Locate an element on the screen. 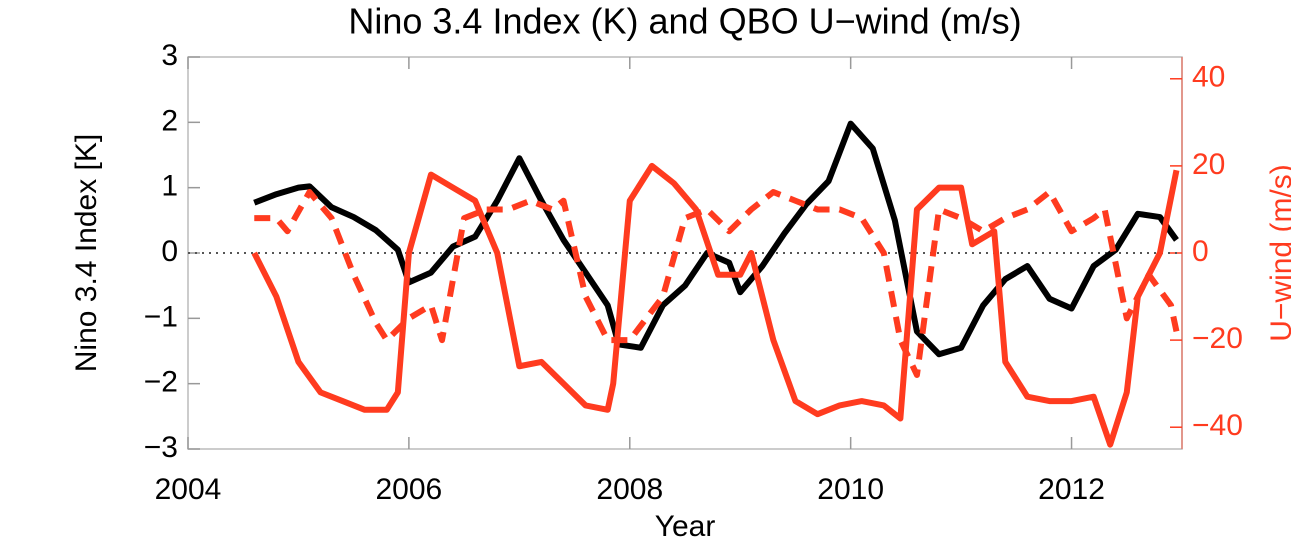 This screenshot has width=1291, height=539. y2-tick-label: −40 is located at coordinates (1217, 425).